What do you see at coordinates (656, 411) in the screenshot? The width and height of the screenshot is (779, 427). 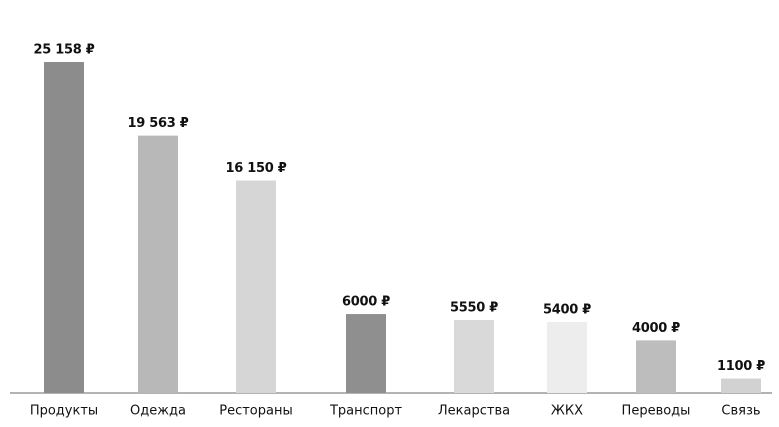 I see `x-tick-label: Переводы` at bounding box center [656, 411].